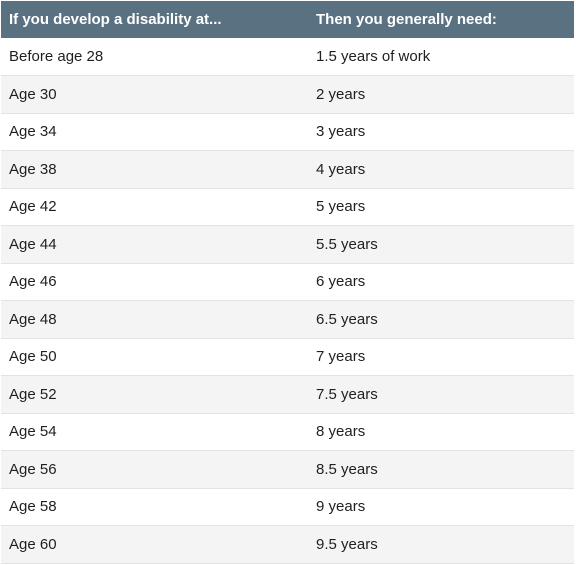  What do you see at coordinates (33, 544) in the screenshot?
I see `age-cell: Age 60` at bounding box center [33, 544].